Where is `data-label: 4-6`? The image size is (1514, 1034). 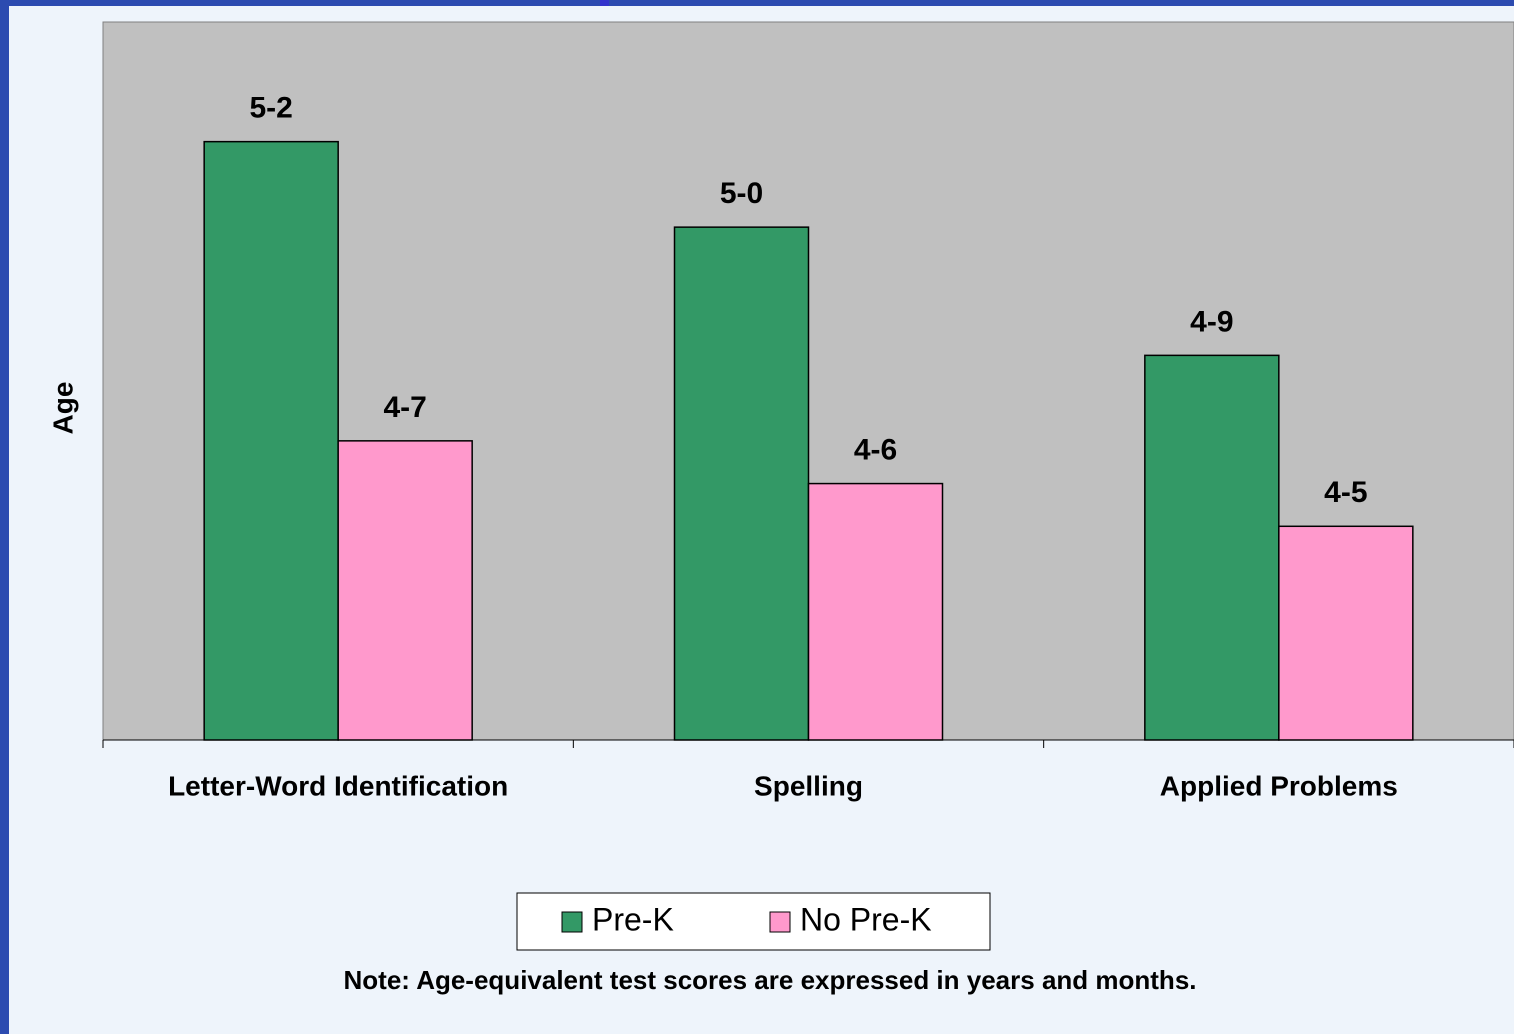
data-label: 4-6 is located at coordinates (875, 449).